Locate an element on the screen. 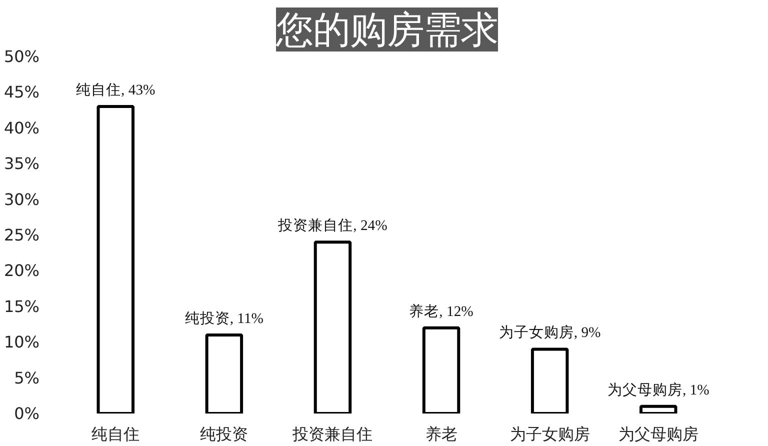 Image resolution: width=768 pixels, height=446 pixels. y-tick-label: 5% is located at coordinates (27, 378).